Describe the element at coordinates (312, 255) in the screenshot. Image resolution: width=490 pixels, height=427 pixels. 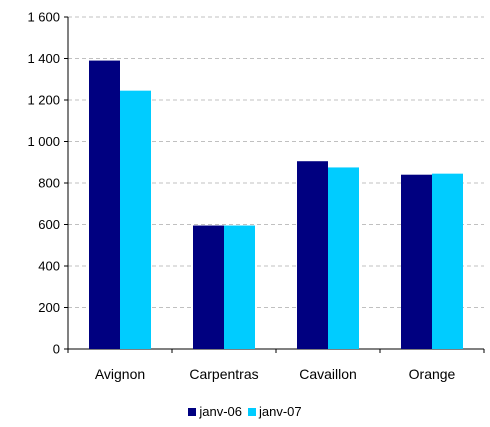
I see `bar-1-cavaillon` at that location.